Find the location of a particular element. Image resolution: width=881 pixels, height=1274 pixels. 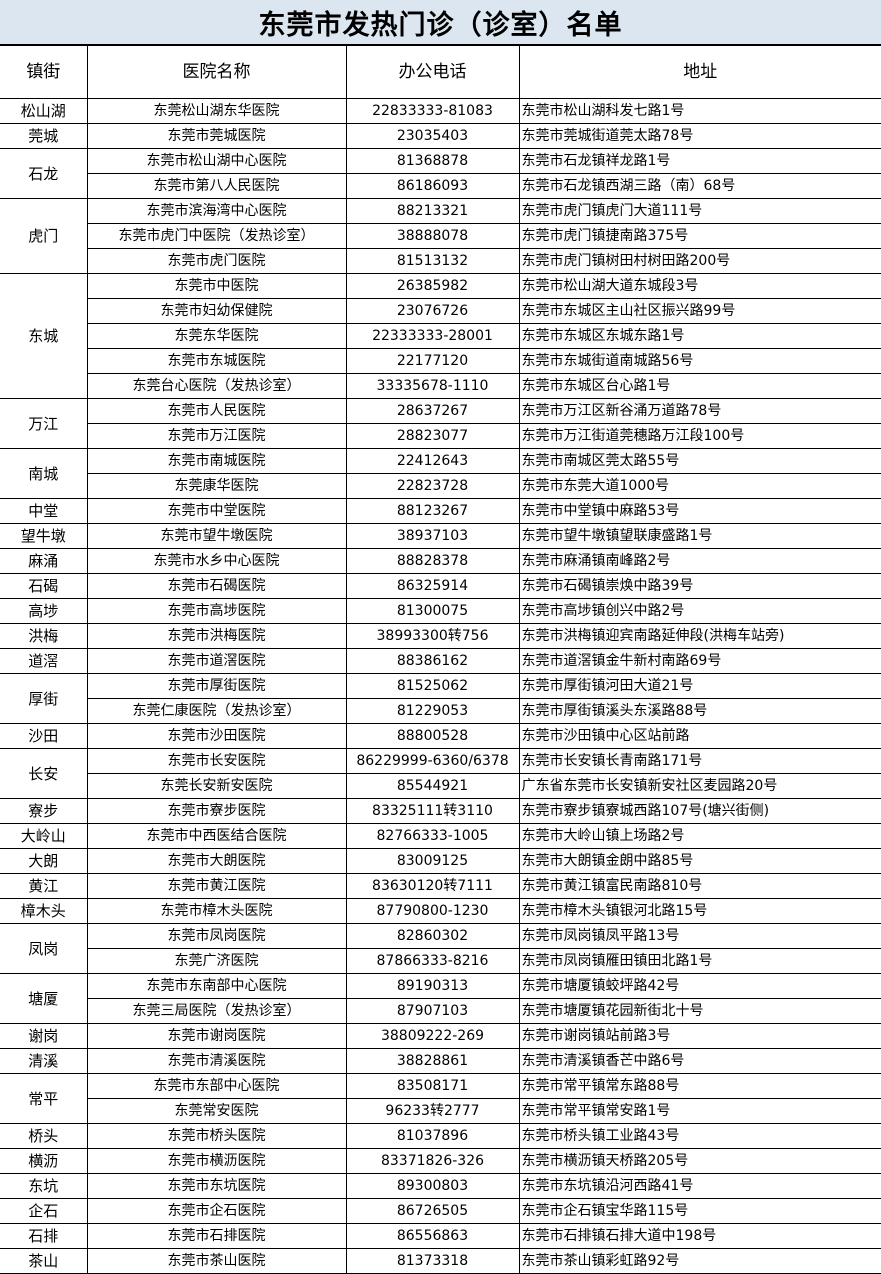

address-cell: 东莞市望牛墩镇望联康盛路1号 is located at coordinates (699, 536).